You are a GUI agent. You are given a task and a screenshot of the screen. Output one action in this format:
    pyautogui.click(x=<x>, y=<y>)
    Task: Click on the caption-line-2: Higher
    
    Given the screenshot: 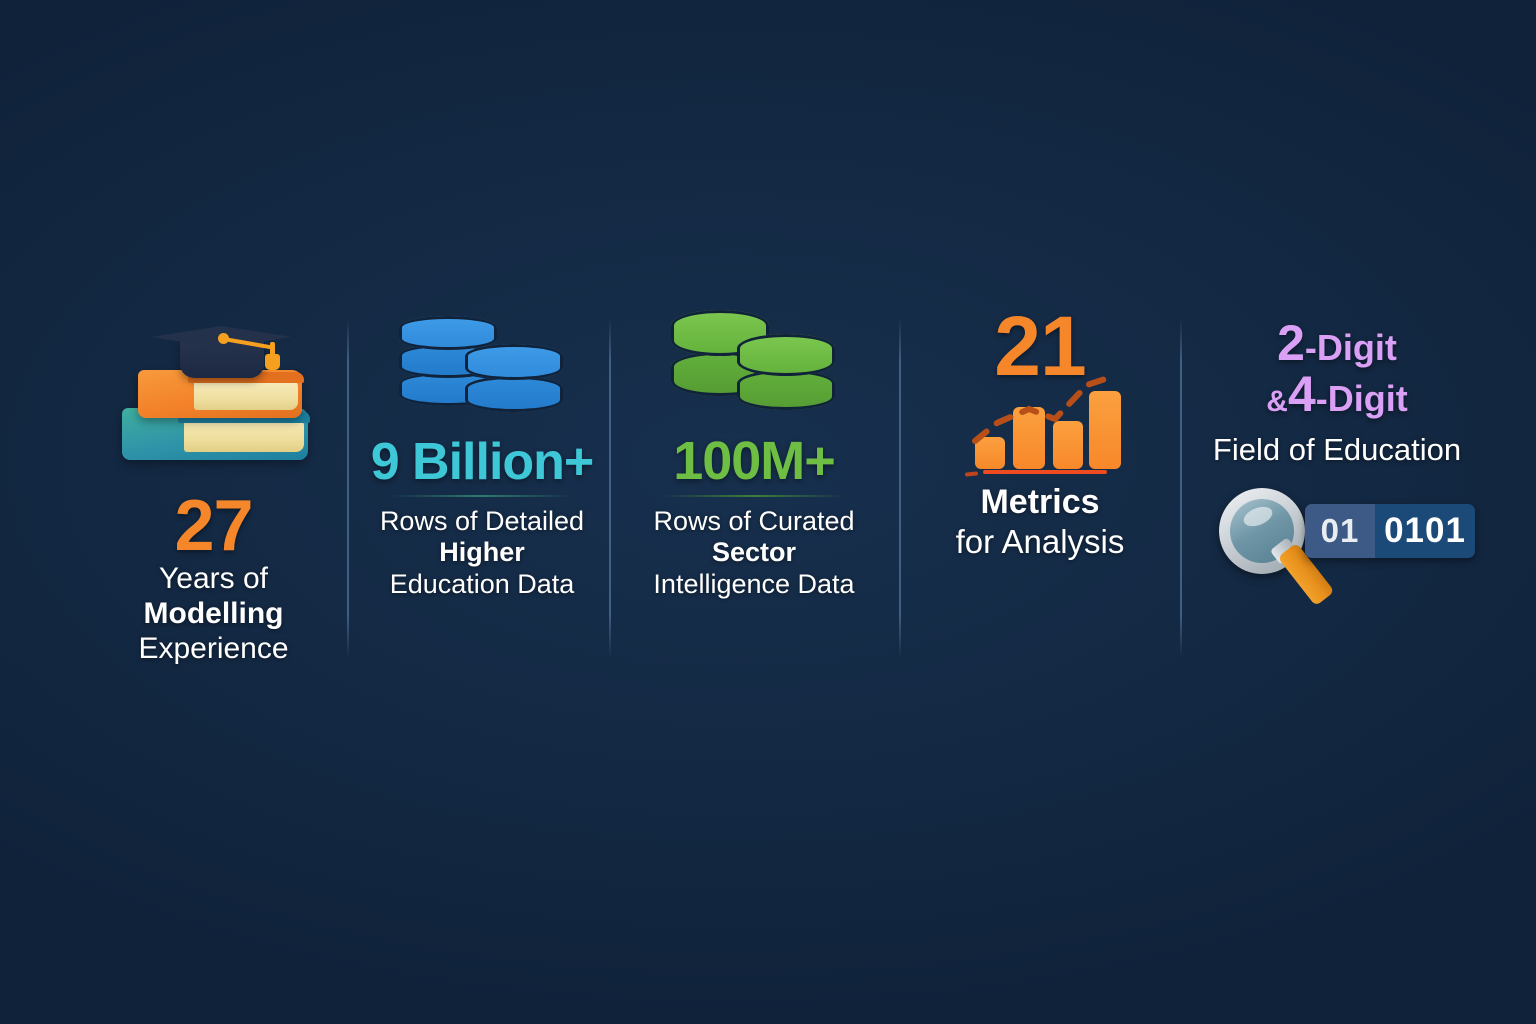 What is the action you would take?
    pyautogui.click(x=482, y=552)
    